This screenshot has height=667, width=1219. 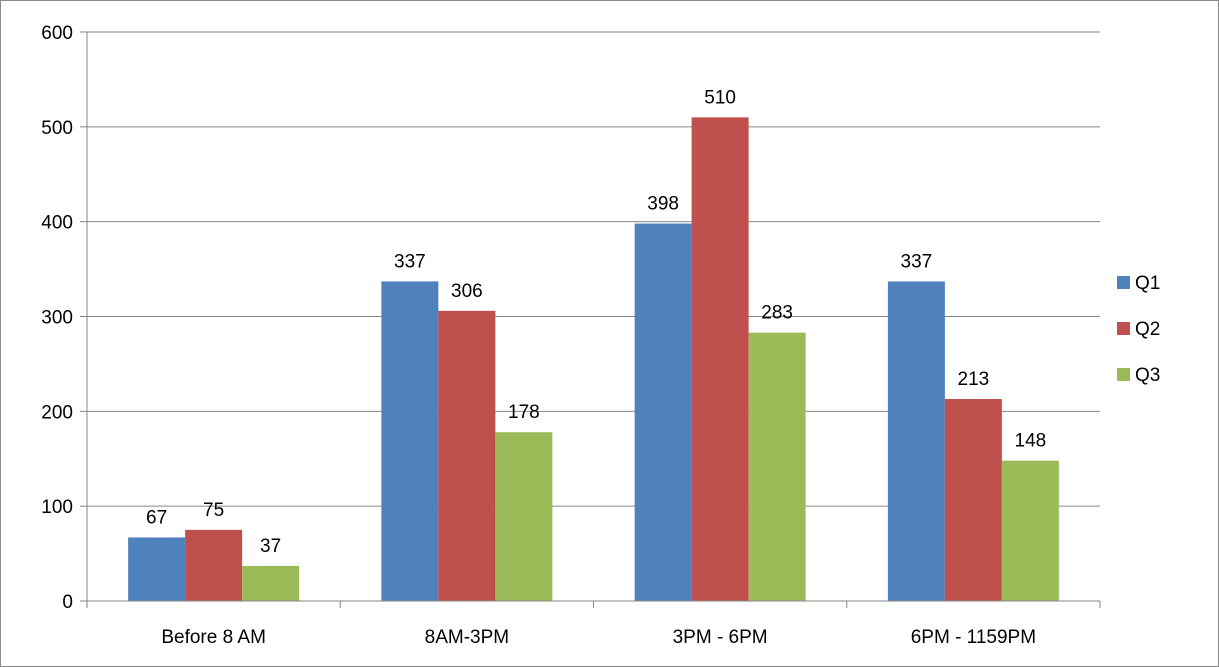 What do you see at coordinates (1147, 283) in the screenshot?
I see `legend-label-q1: Q1` at bounding box center [1147, 283].